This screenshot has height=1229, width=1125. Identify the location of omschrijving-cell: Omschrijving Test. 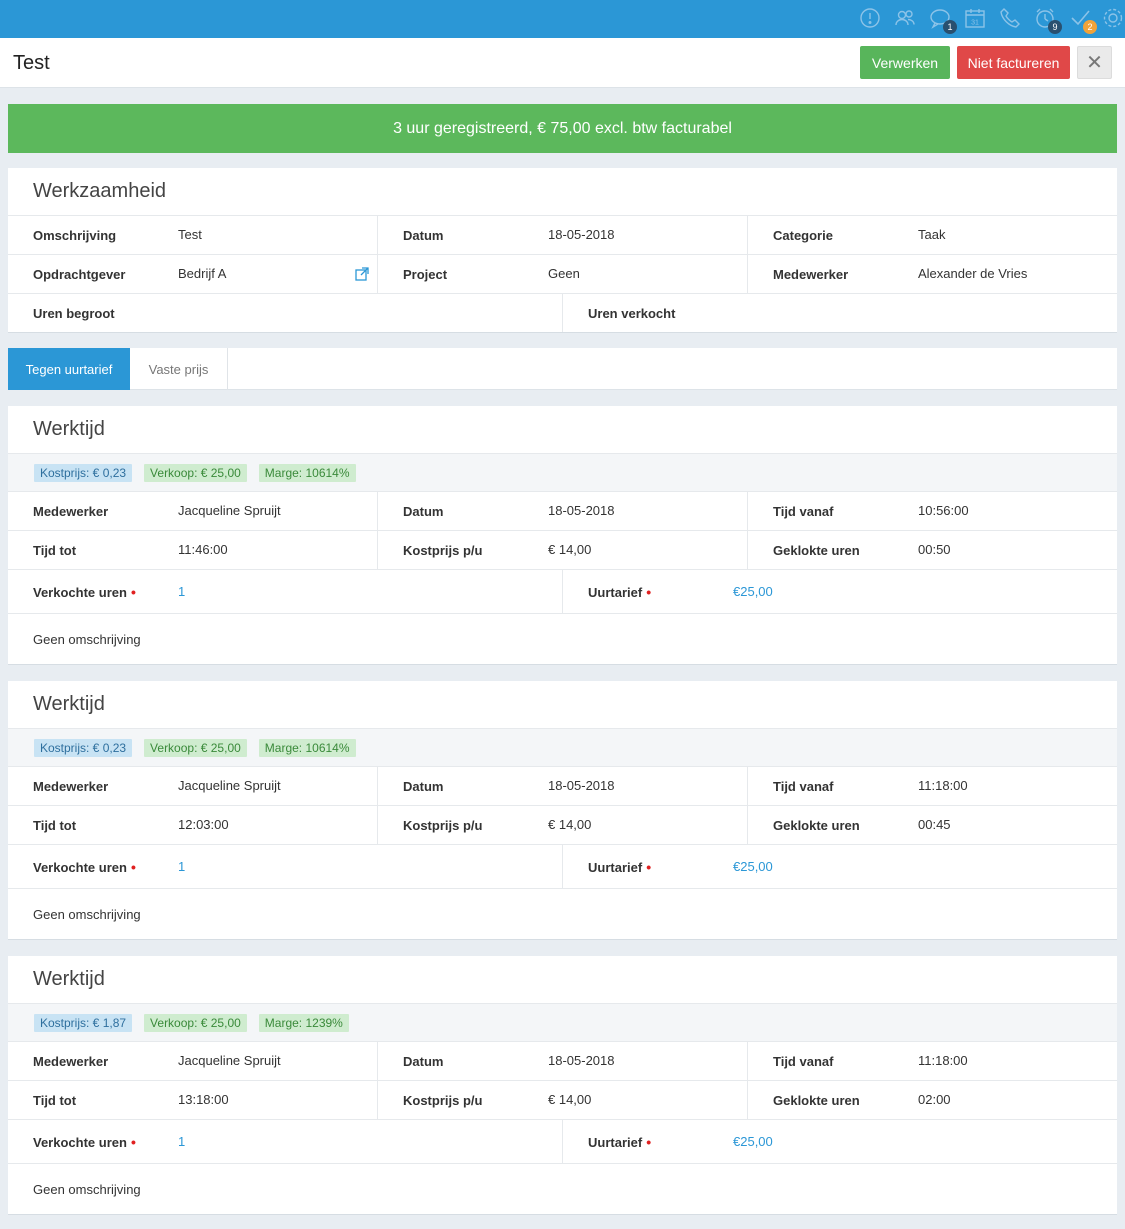
(192, 235).